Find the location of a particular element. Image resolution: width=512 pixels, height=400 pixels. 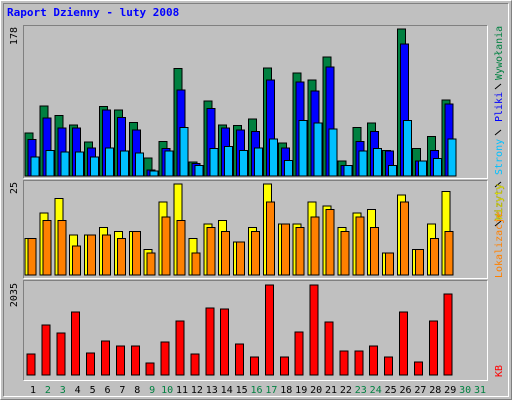

x-tick-label: 30 is located at coordinates (465, 390).